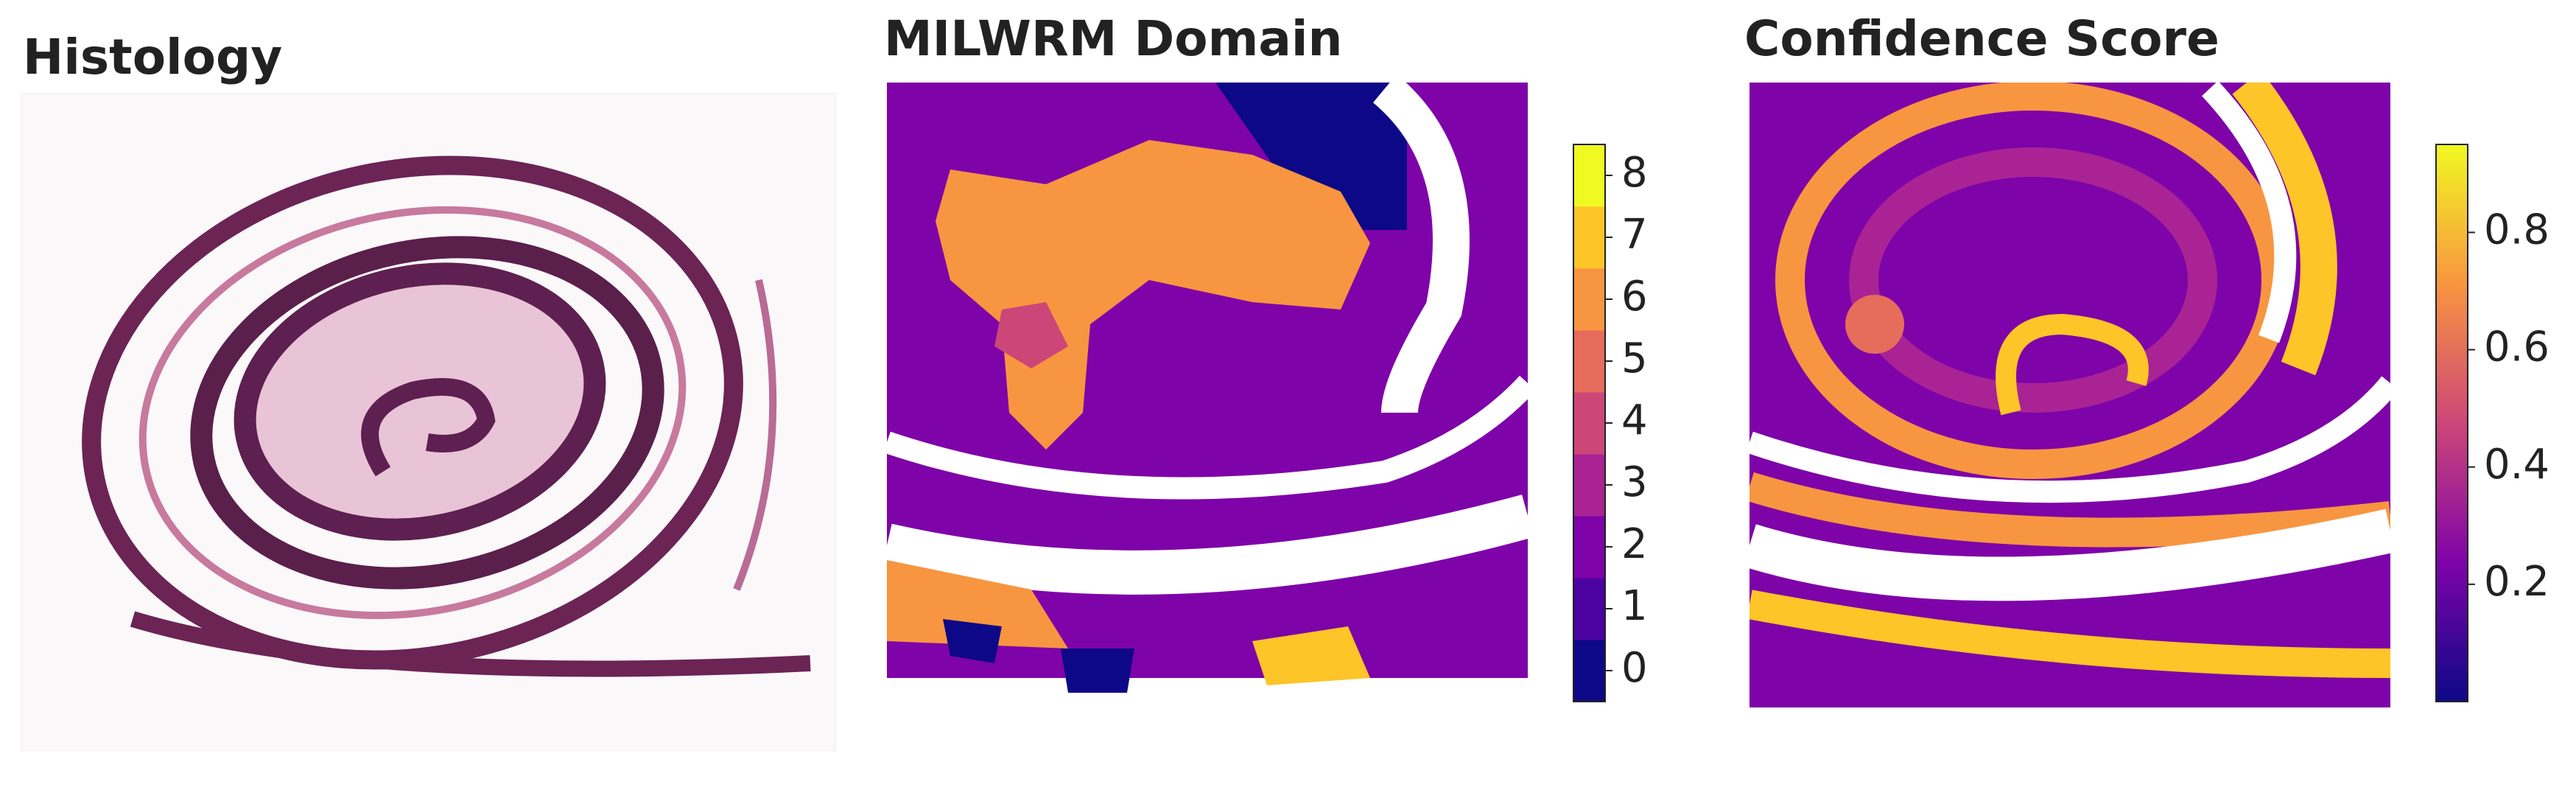 Image resolution: width=2576 pixels, height=790 pixels. What do you see at coordinates (1634, 358) in the screenshot?
I see `colorbar-tick-label: 5` at bounding box center [1634, 358].